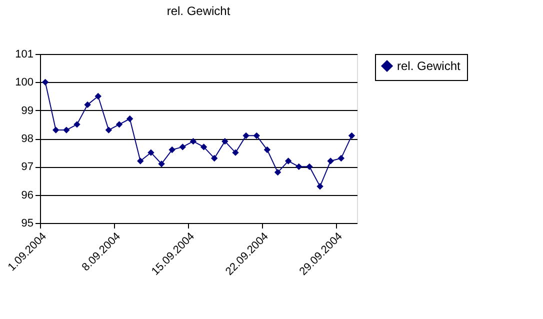 This screenshot has width=543, height=319. Describe the element at coordinates (27, 195) in the screenshot. I see `y-tick-label: 96` at that location.